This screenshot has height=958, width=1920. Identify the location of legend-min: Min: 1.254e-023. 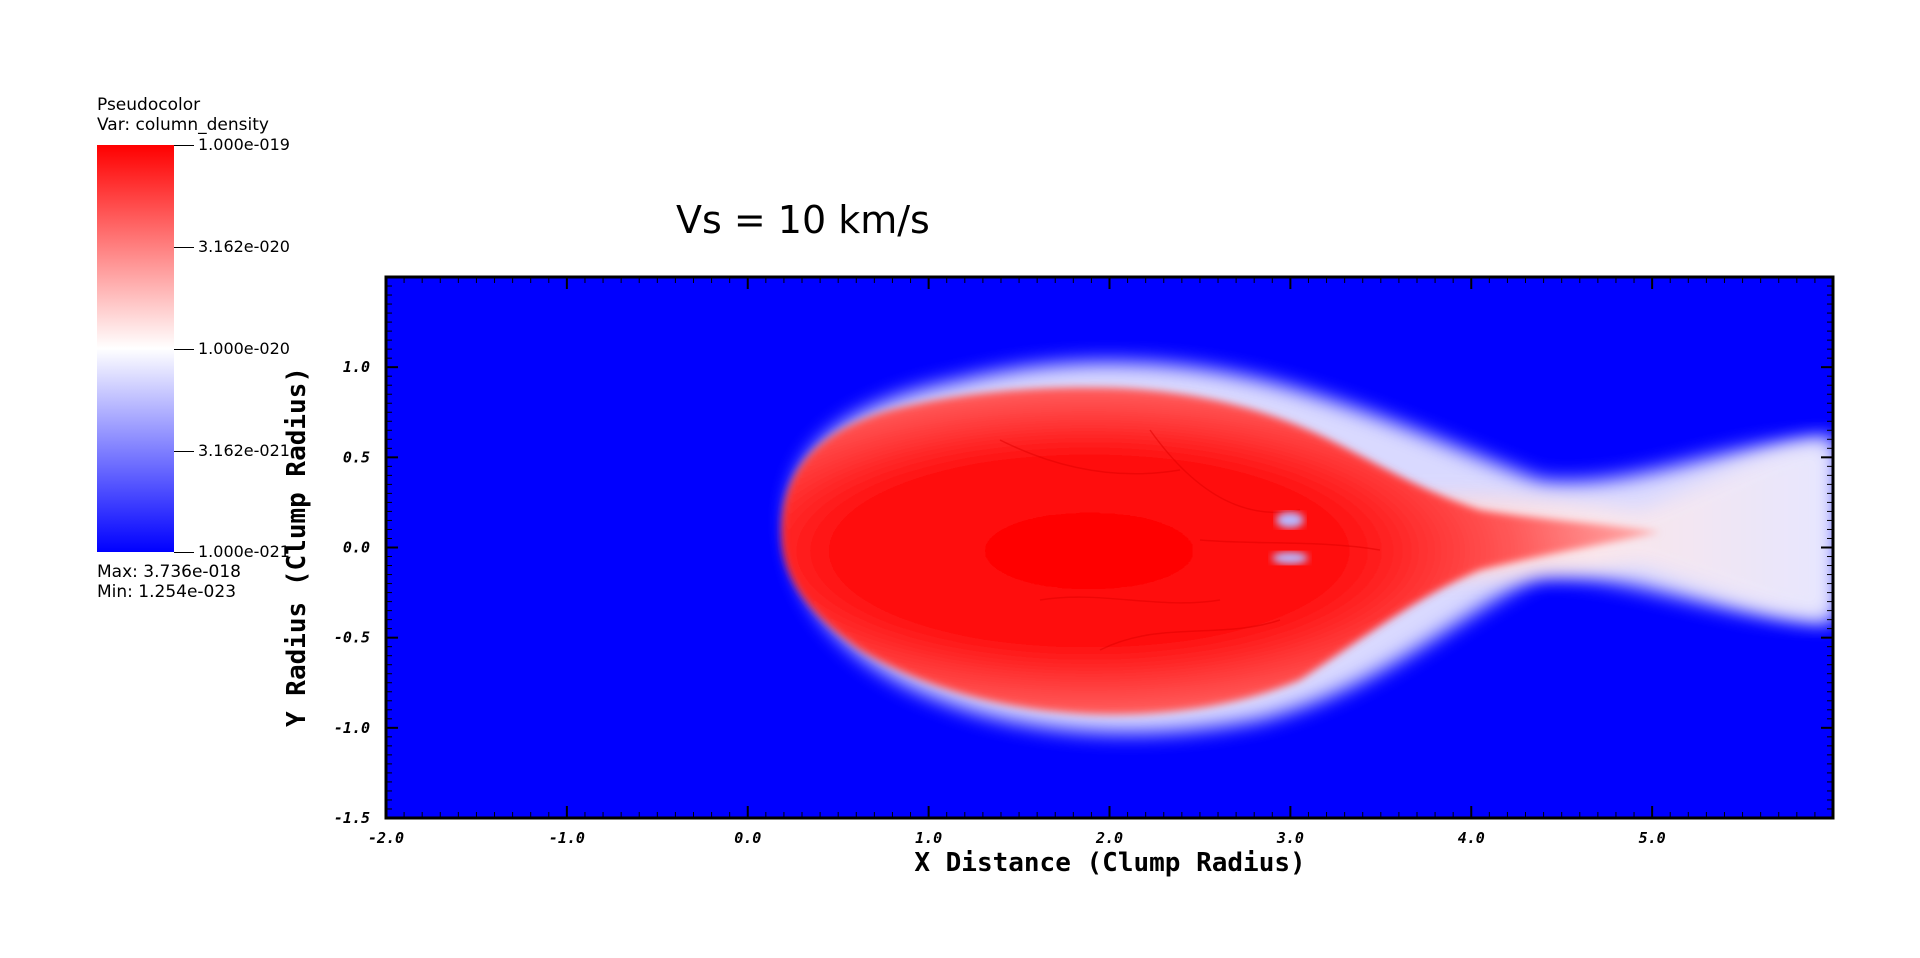
(167, 592).